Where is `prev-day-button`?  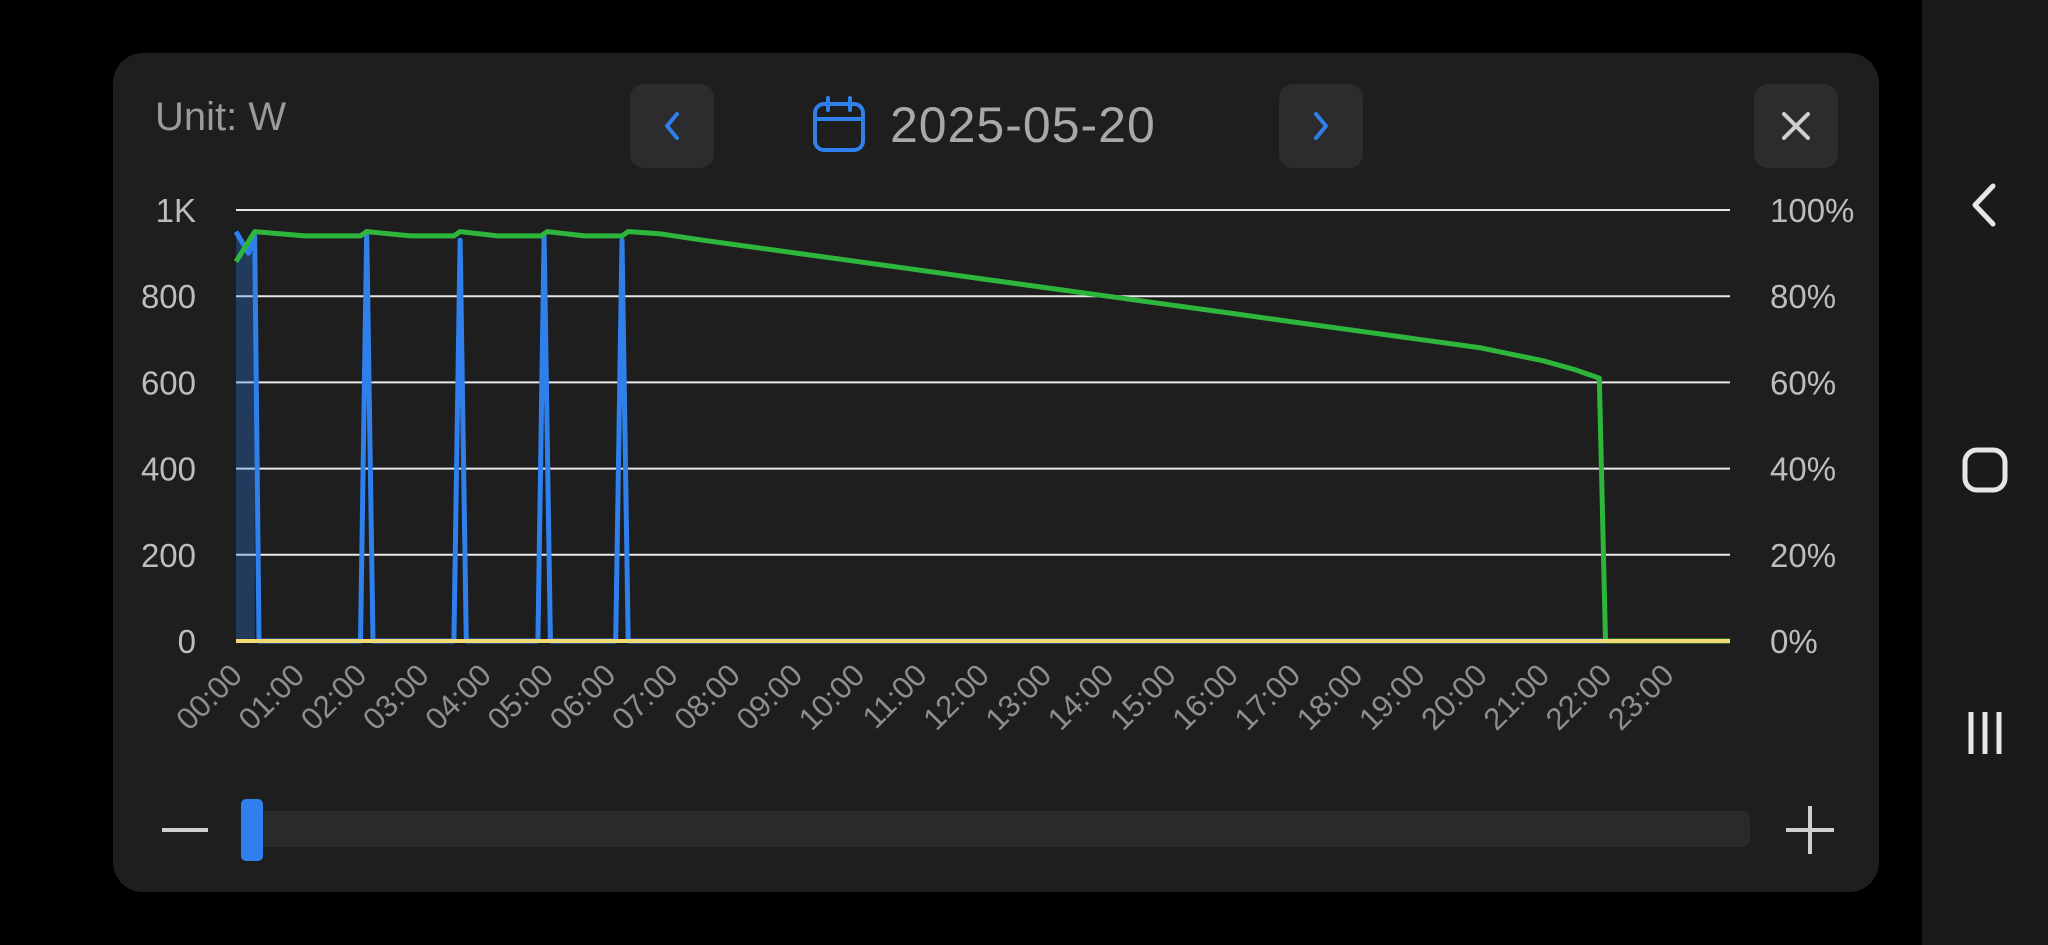
prev-day-button is located at coordinates (672, 126).